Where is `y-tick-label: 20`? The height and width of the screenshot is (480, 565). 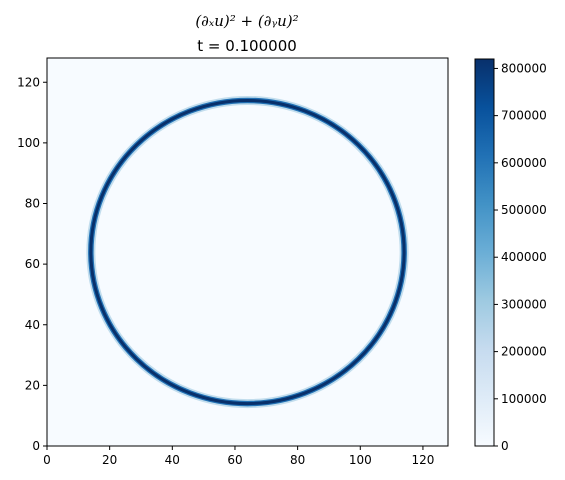
y-tick-label: 20 is located at coordinates (32, 385).